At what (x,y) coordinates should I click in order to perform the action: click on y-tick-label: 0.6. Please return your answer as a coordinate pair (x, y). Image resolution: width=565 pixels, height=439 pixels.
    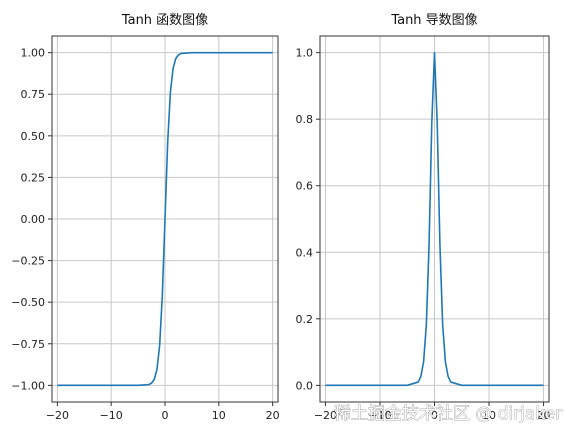
    Looking at the image, I should click on (305, 186).